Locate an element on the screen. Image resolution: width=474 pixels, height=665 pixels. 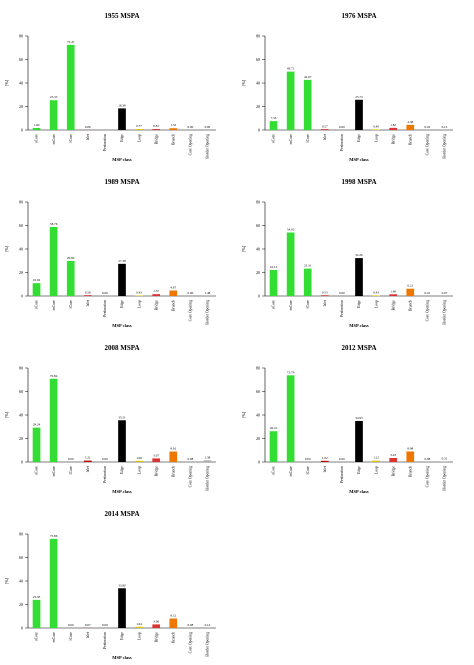
data-label-edge: 18.38 is located at coordinates (122, 105).